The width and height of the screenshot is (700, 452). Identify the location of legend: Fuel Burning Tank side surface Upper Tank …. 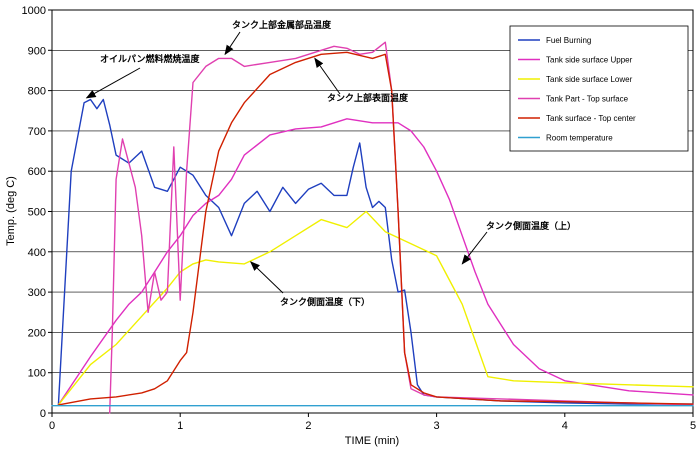
(599, 88).